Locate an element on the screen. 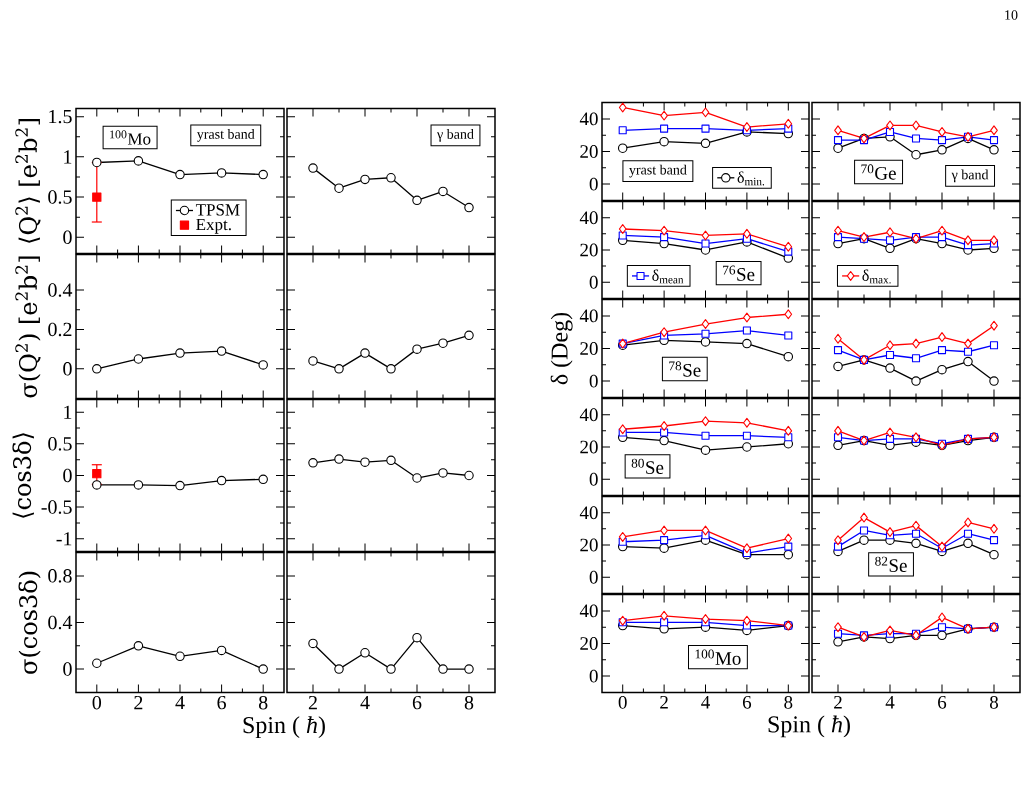 The width and height of the screenshot is (1029, 799). annotation: $^{82}$Se is located at coordinates (891, 564).